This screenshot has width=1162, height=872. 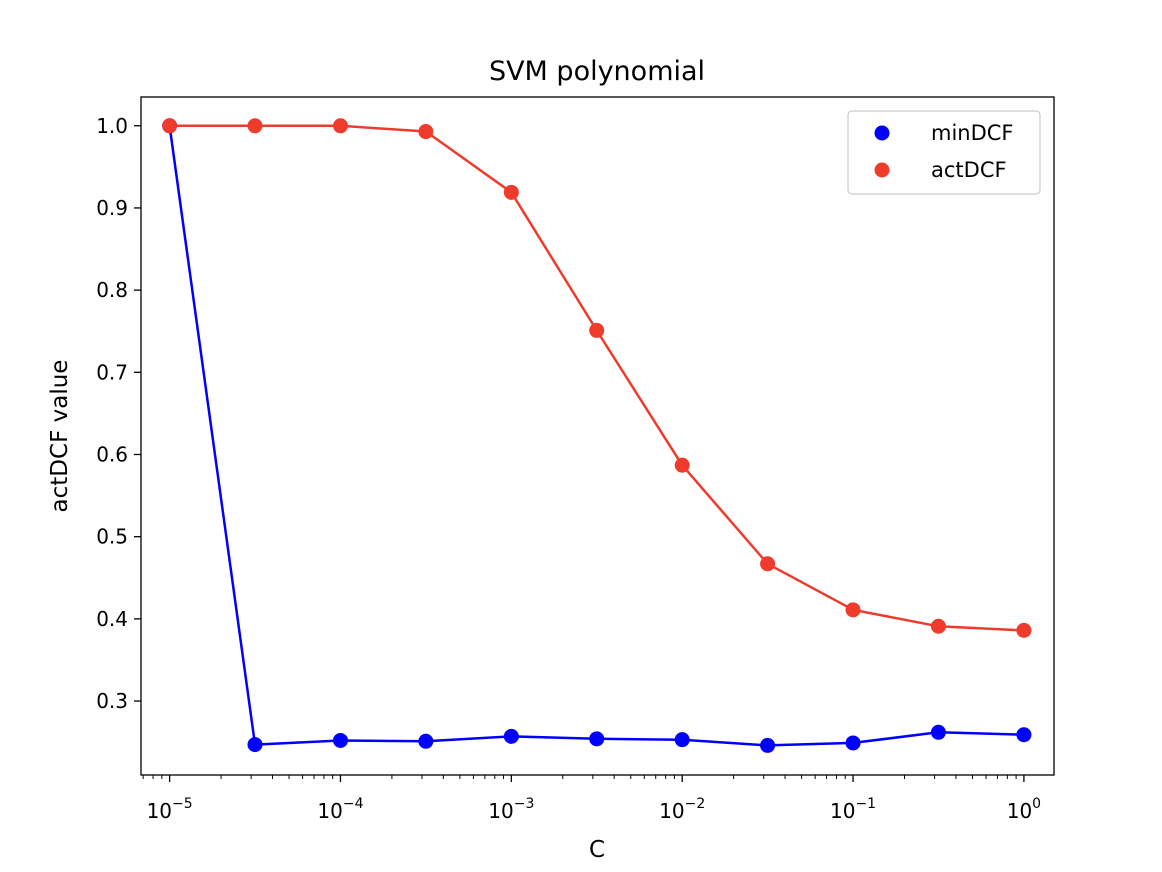 I want to click on y-tick-label: 0.8, so click(x=112, y=290).